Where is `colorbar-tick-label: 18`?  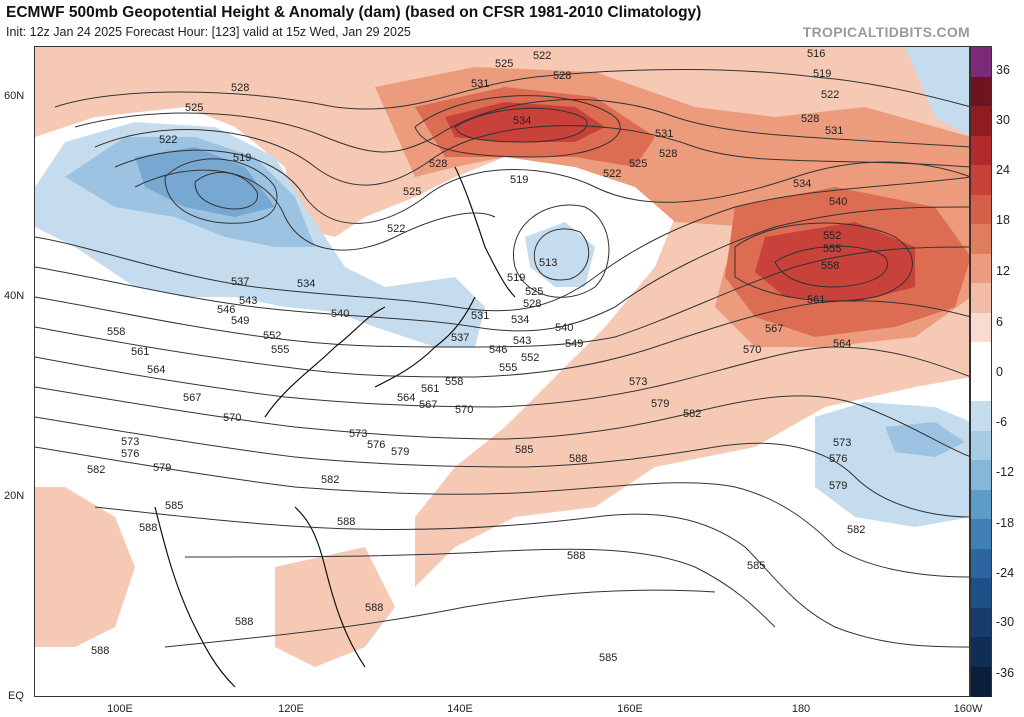
colorbar-tick-label: 18 is located at coordinates (1003, 220).